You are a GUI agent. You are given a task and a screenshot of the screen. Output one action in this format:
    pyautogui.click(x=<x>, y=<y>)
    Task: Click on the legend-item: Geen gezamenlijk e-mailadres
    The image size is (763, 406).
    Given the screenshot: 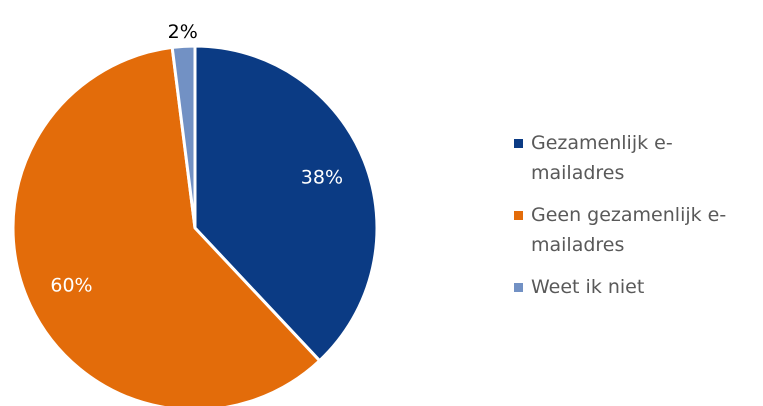 What is the action you would take?
    pyautogui.click(x=629, y=230)
    